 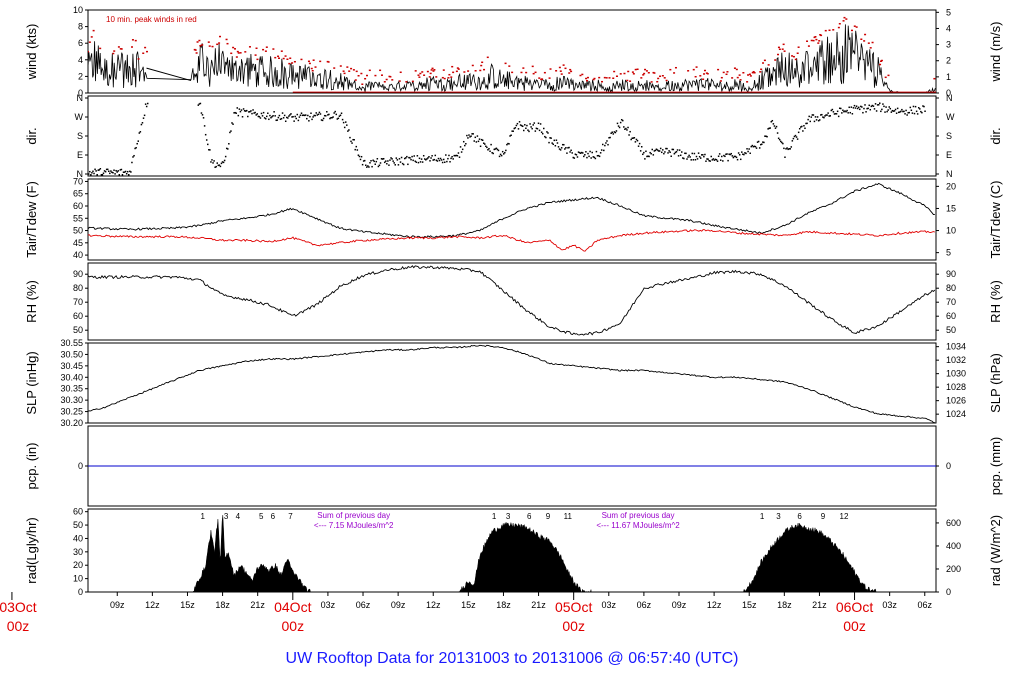 What do you see at coordinates (328, 605) in the screenshot?
I see `time-tick-label: 03z` at bounding box center [328, 605].